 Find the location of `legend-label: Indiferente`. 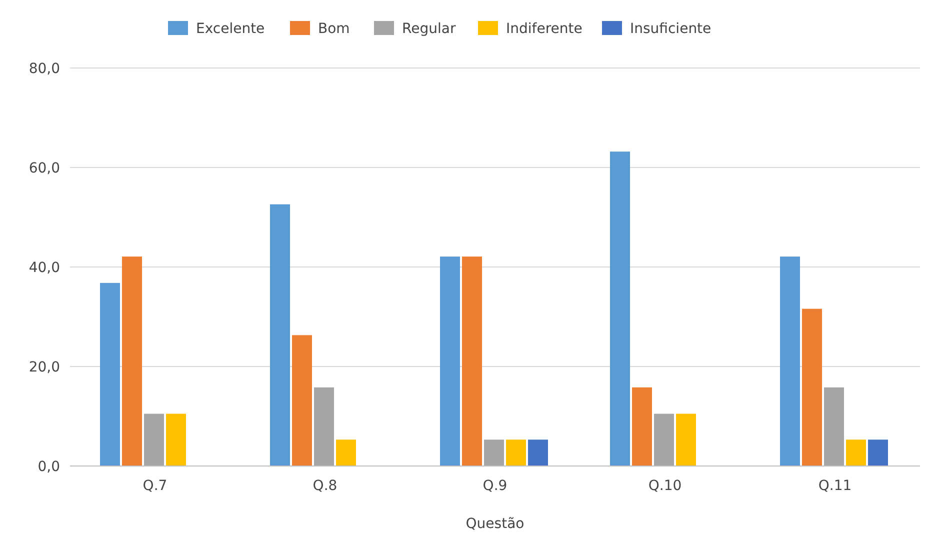

legend-label: Indiferente is located at coordinates (544, 29).